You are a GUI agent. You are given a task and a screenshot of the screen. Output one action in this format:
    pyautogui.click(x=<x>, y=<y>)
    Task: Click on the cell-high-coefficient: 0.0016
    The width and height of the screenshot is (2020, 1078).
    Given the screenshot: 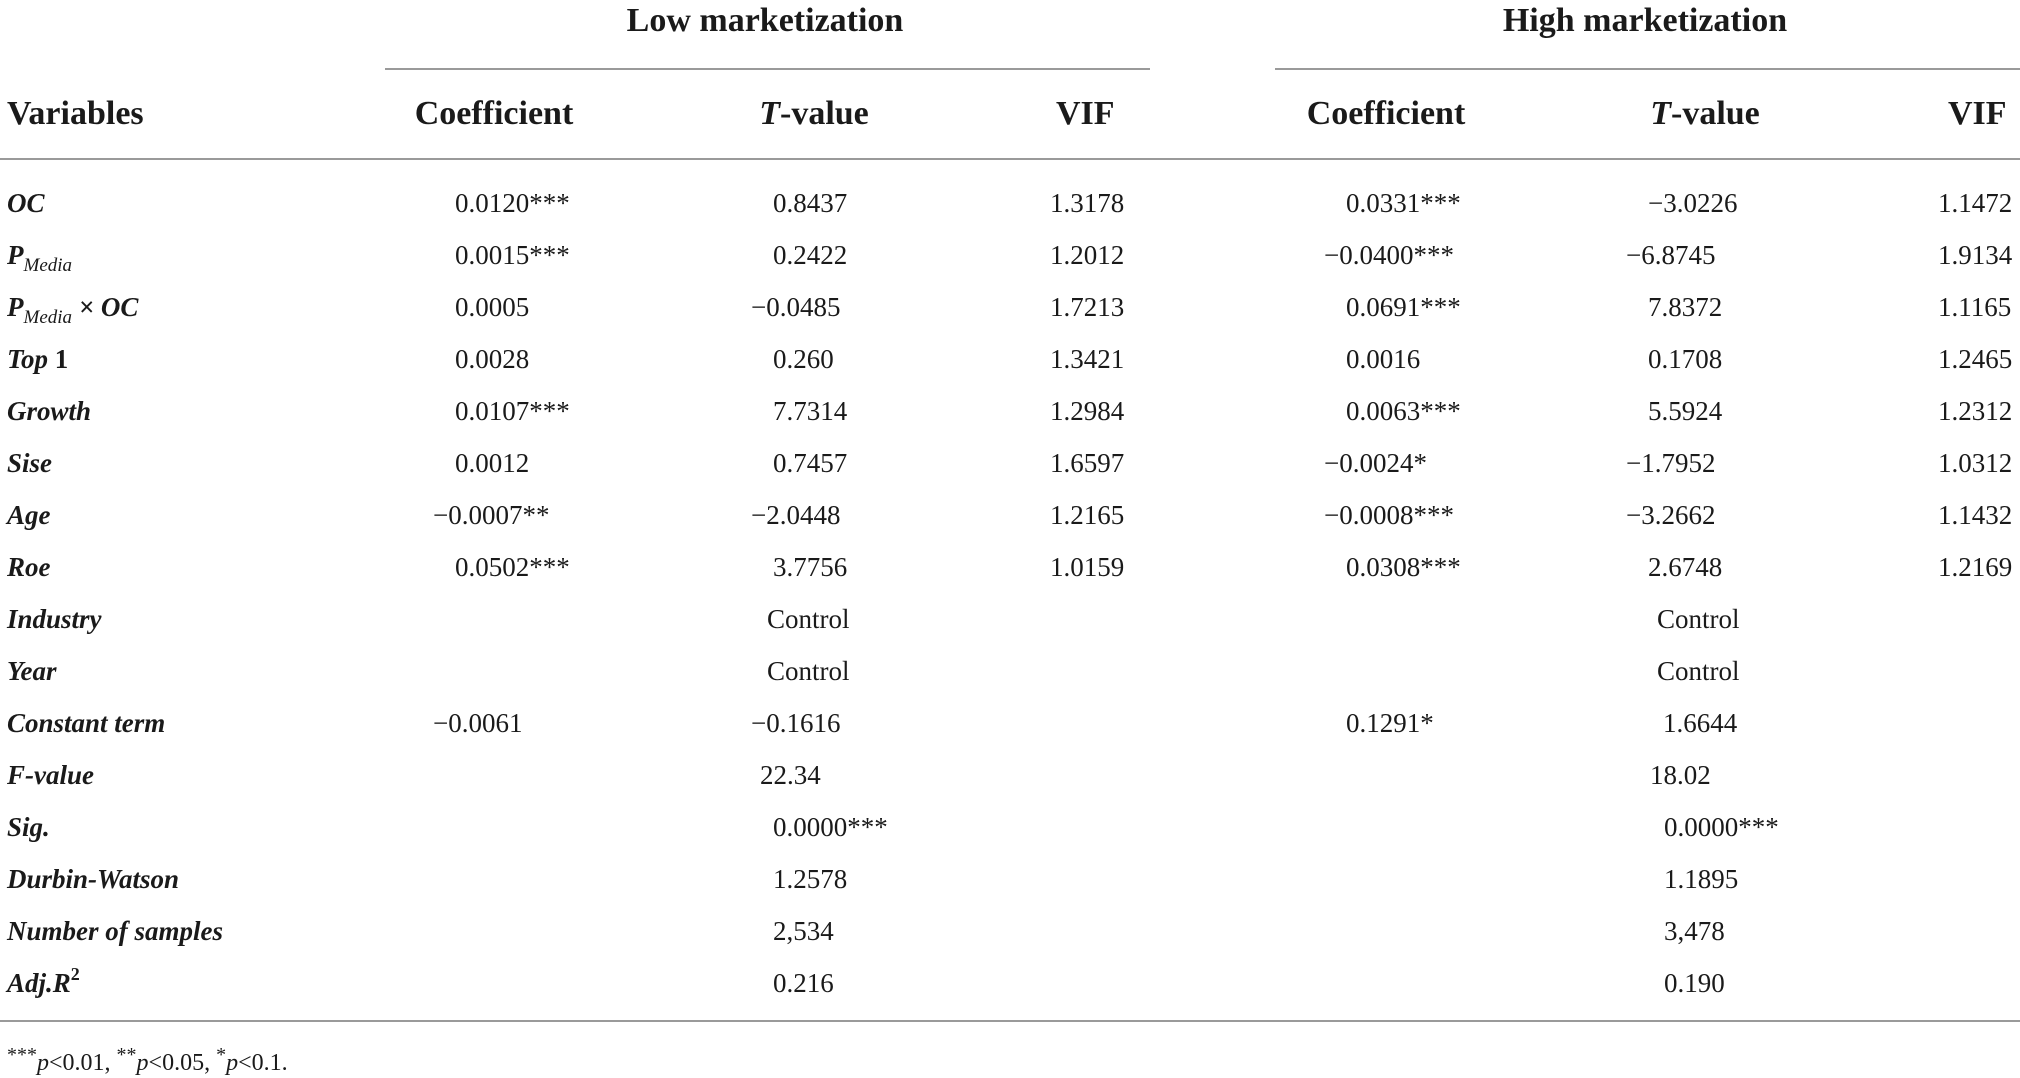 What is the action you would take?
    pyautogui.click(x=1383, y=359)
    